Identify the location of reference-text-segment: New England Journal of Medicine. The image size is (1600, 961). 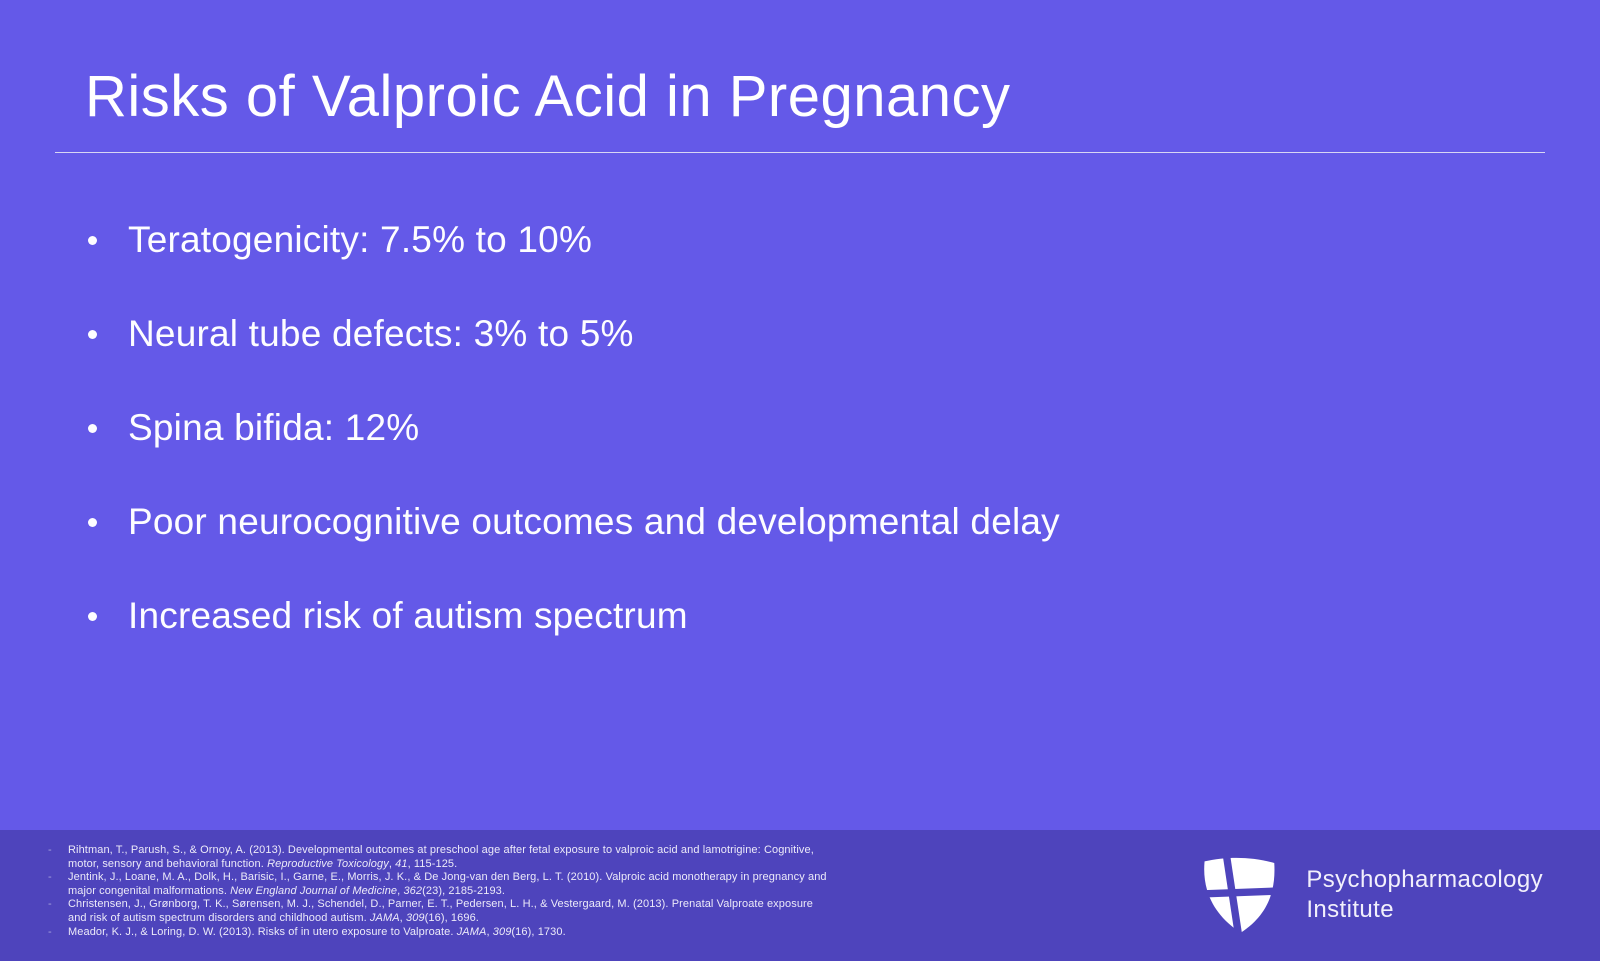
(314, 890).